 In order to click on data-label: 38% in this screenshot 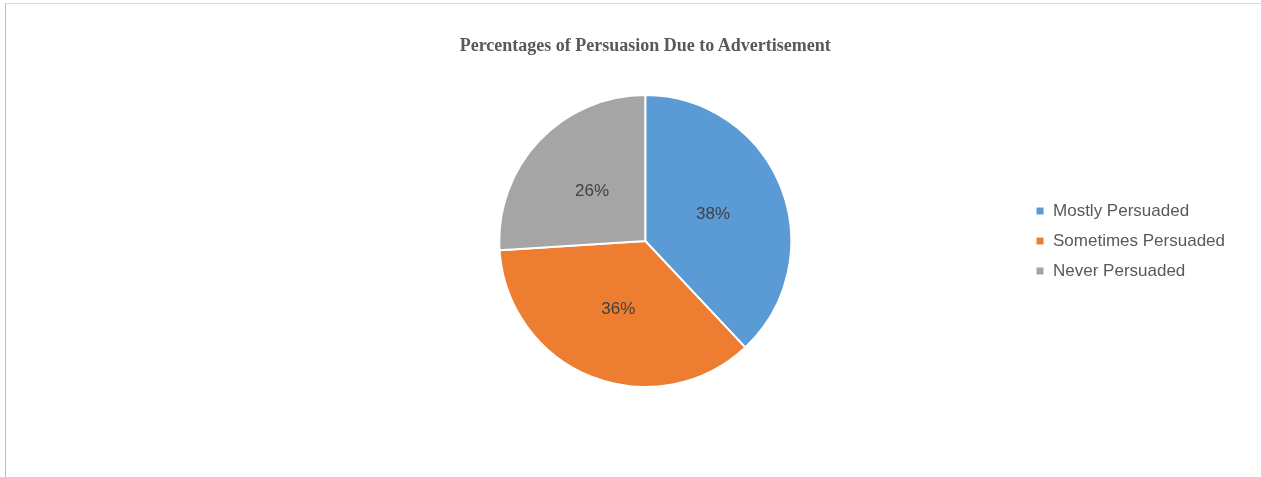, I will do `click(713, 213)`.